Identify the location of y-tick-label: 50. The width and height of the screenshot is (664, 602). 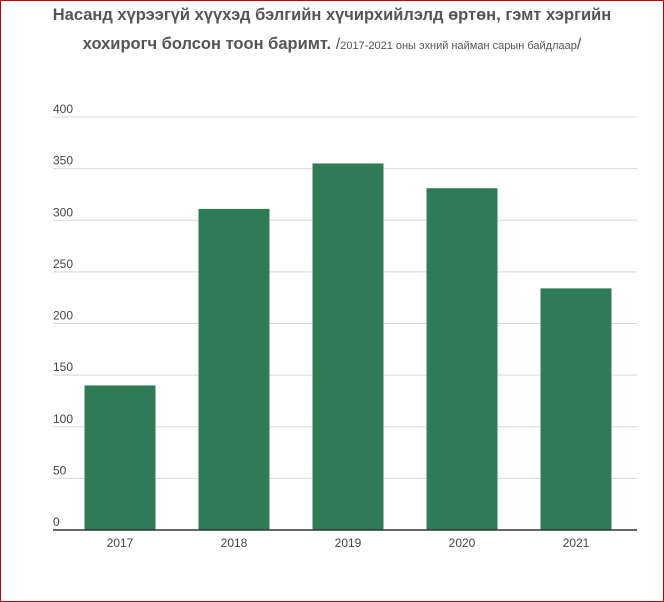
(60, 470).